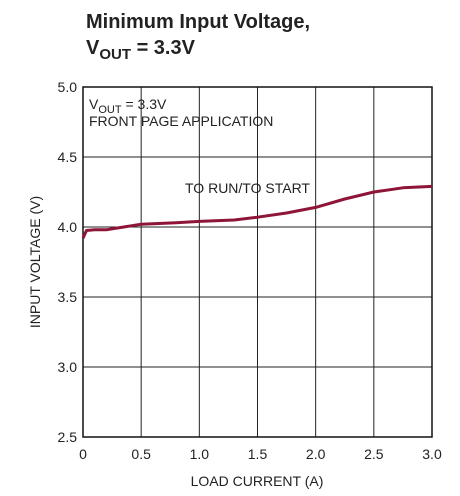  I want to click on y-tick-label: 2.5, so click(68, 437).